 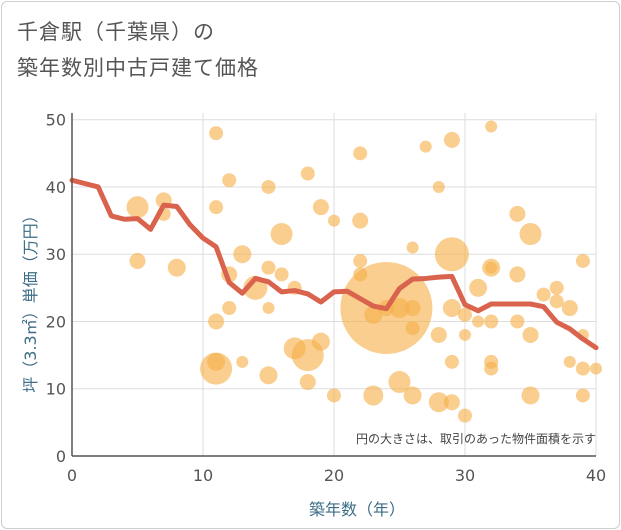 What do you see at coordinates (61, 456) in the screenshot?
I see `y-tick-label: 0` at bounding box center [61, 456].